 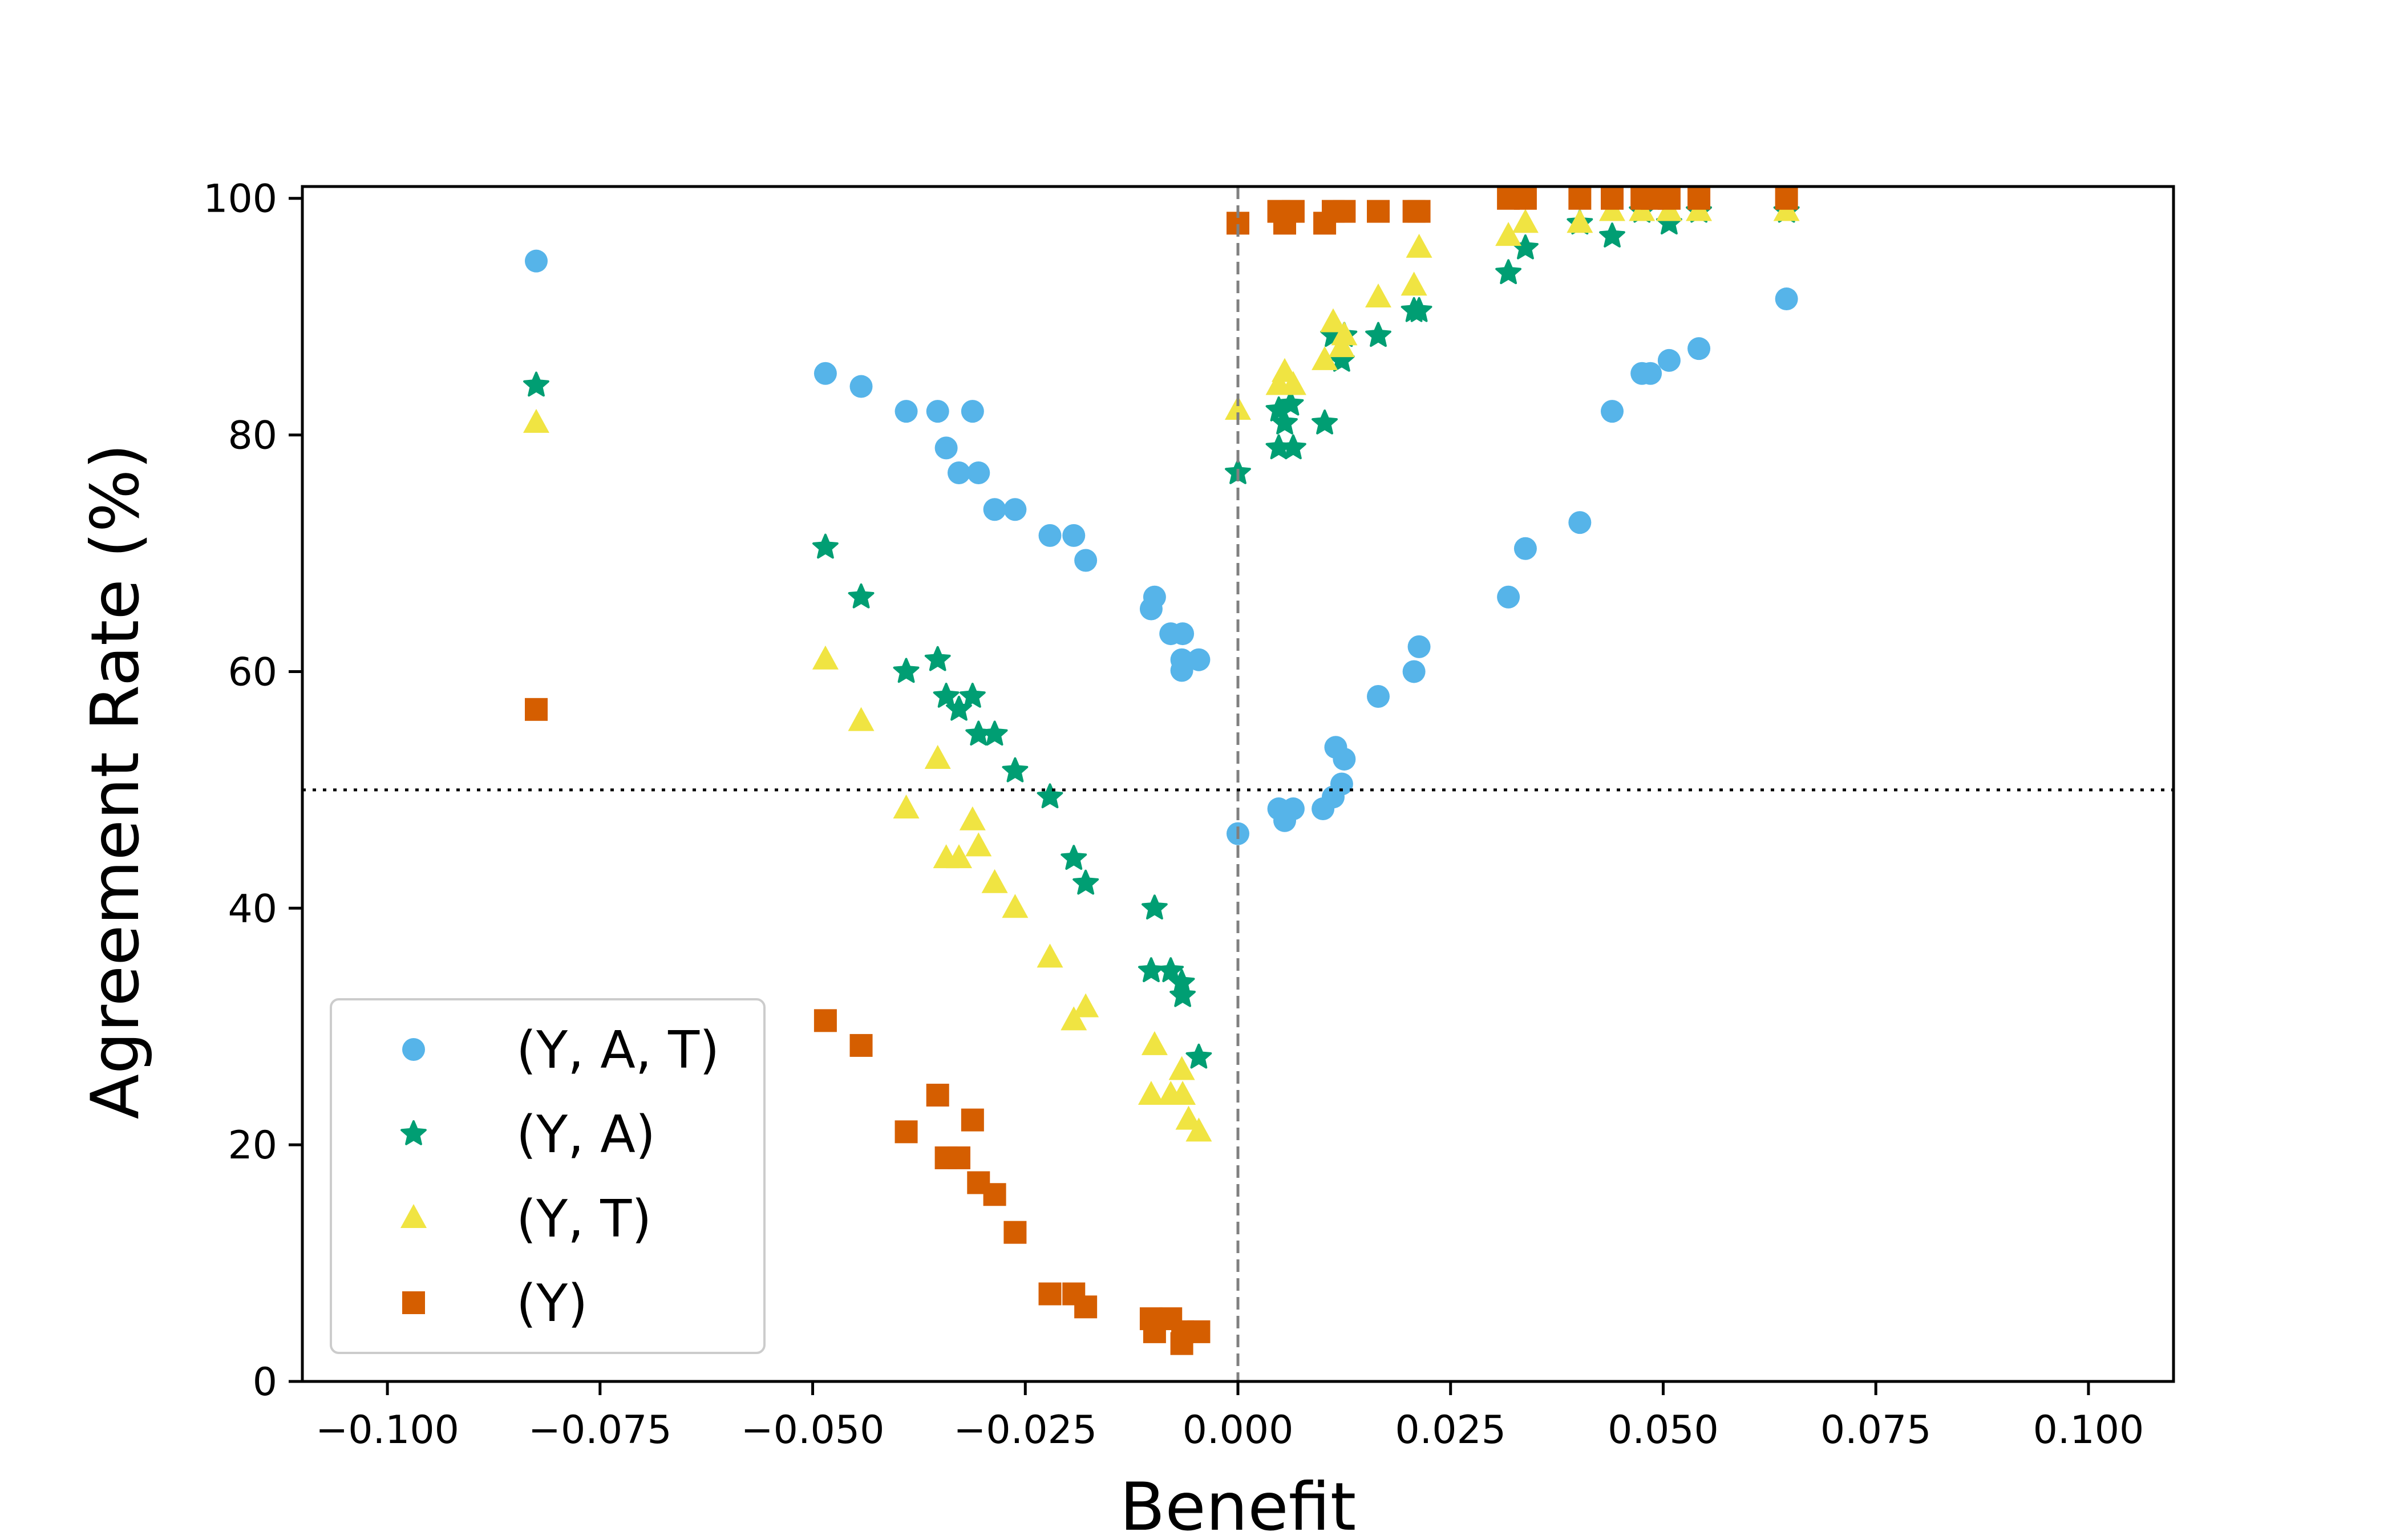 I want to click on y-tick-label: 20, so click(x=253, y=1146).